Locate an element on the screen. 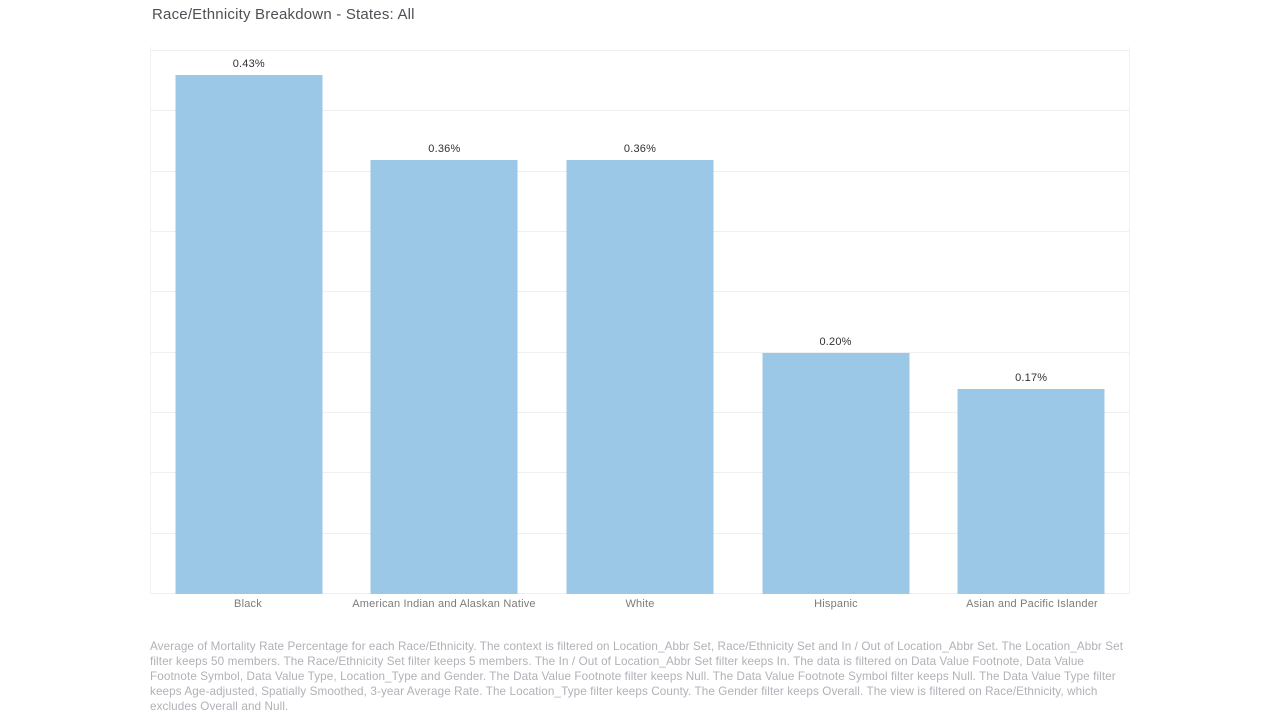  bar-black is located at coordinates (249, 334).